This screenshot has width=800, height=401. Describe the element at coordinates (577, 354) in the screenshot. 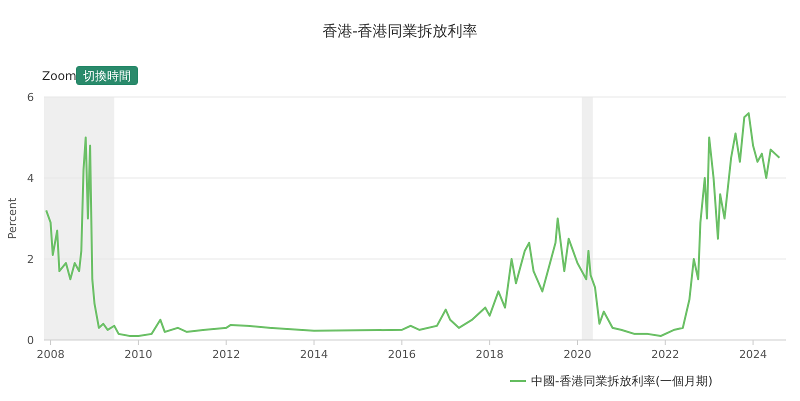

I see `x-tick-label: 2020` at that location.